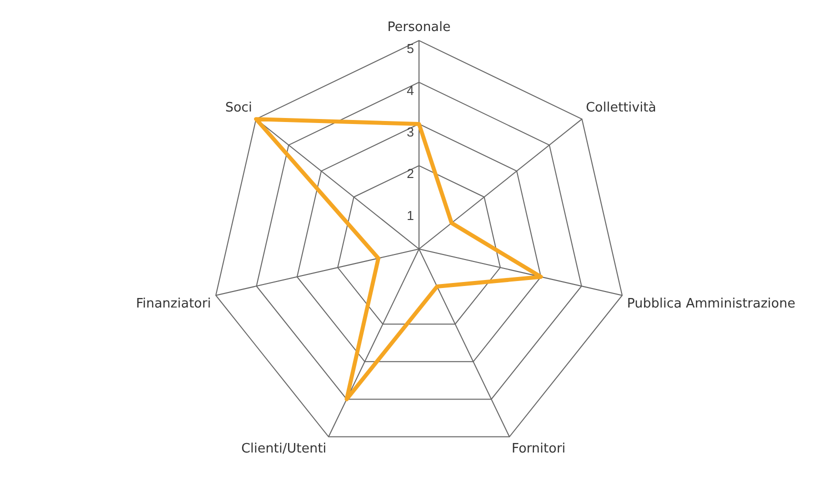  What do you see at coordinates (283, 448) in the screenshot?
I see `spoke-label: Clienti/Utenti` at bounding box center [283, 448].